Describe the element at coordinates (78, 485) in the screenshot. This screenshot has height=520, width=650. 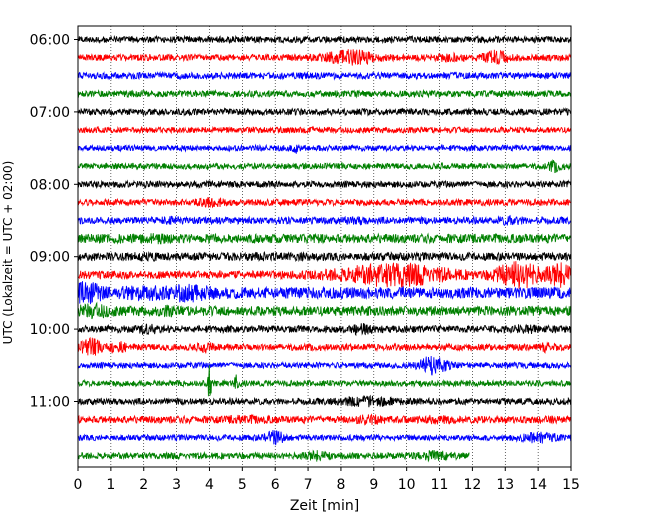
I see `x-tick-label: 0` at that location.